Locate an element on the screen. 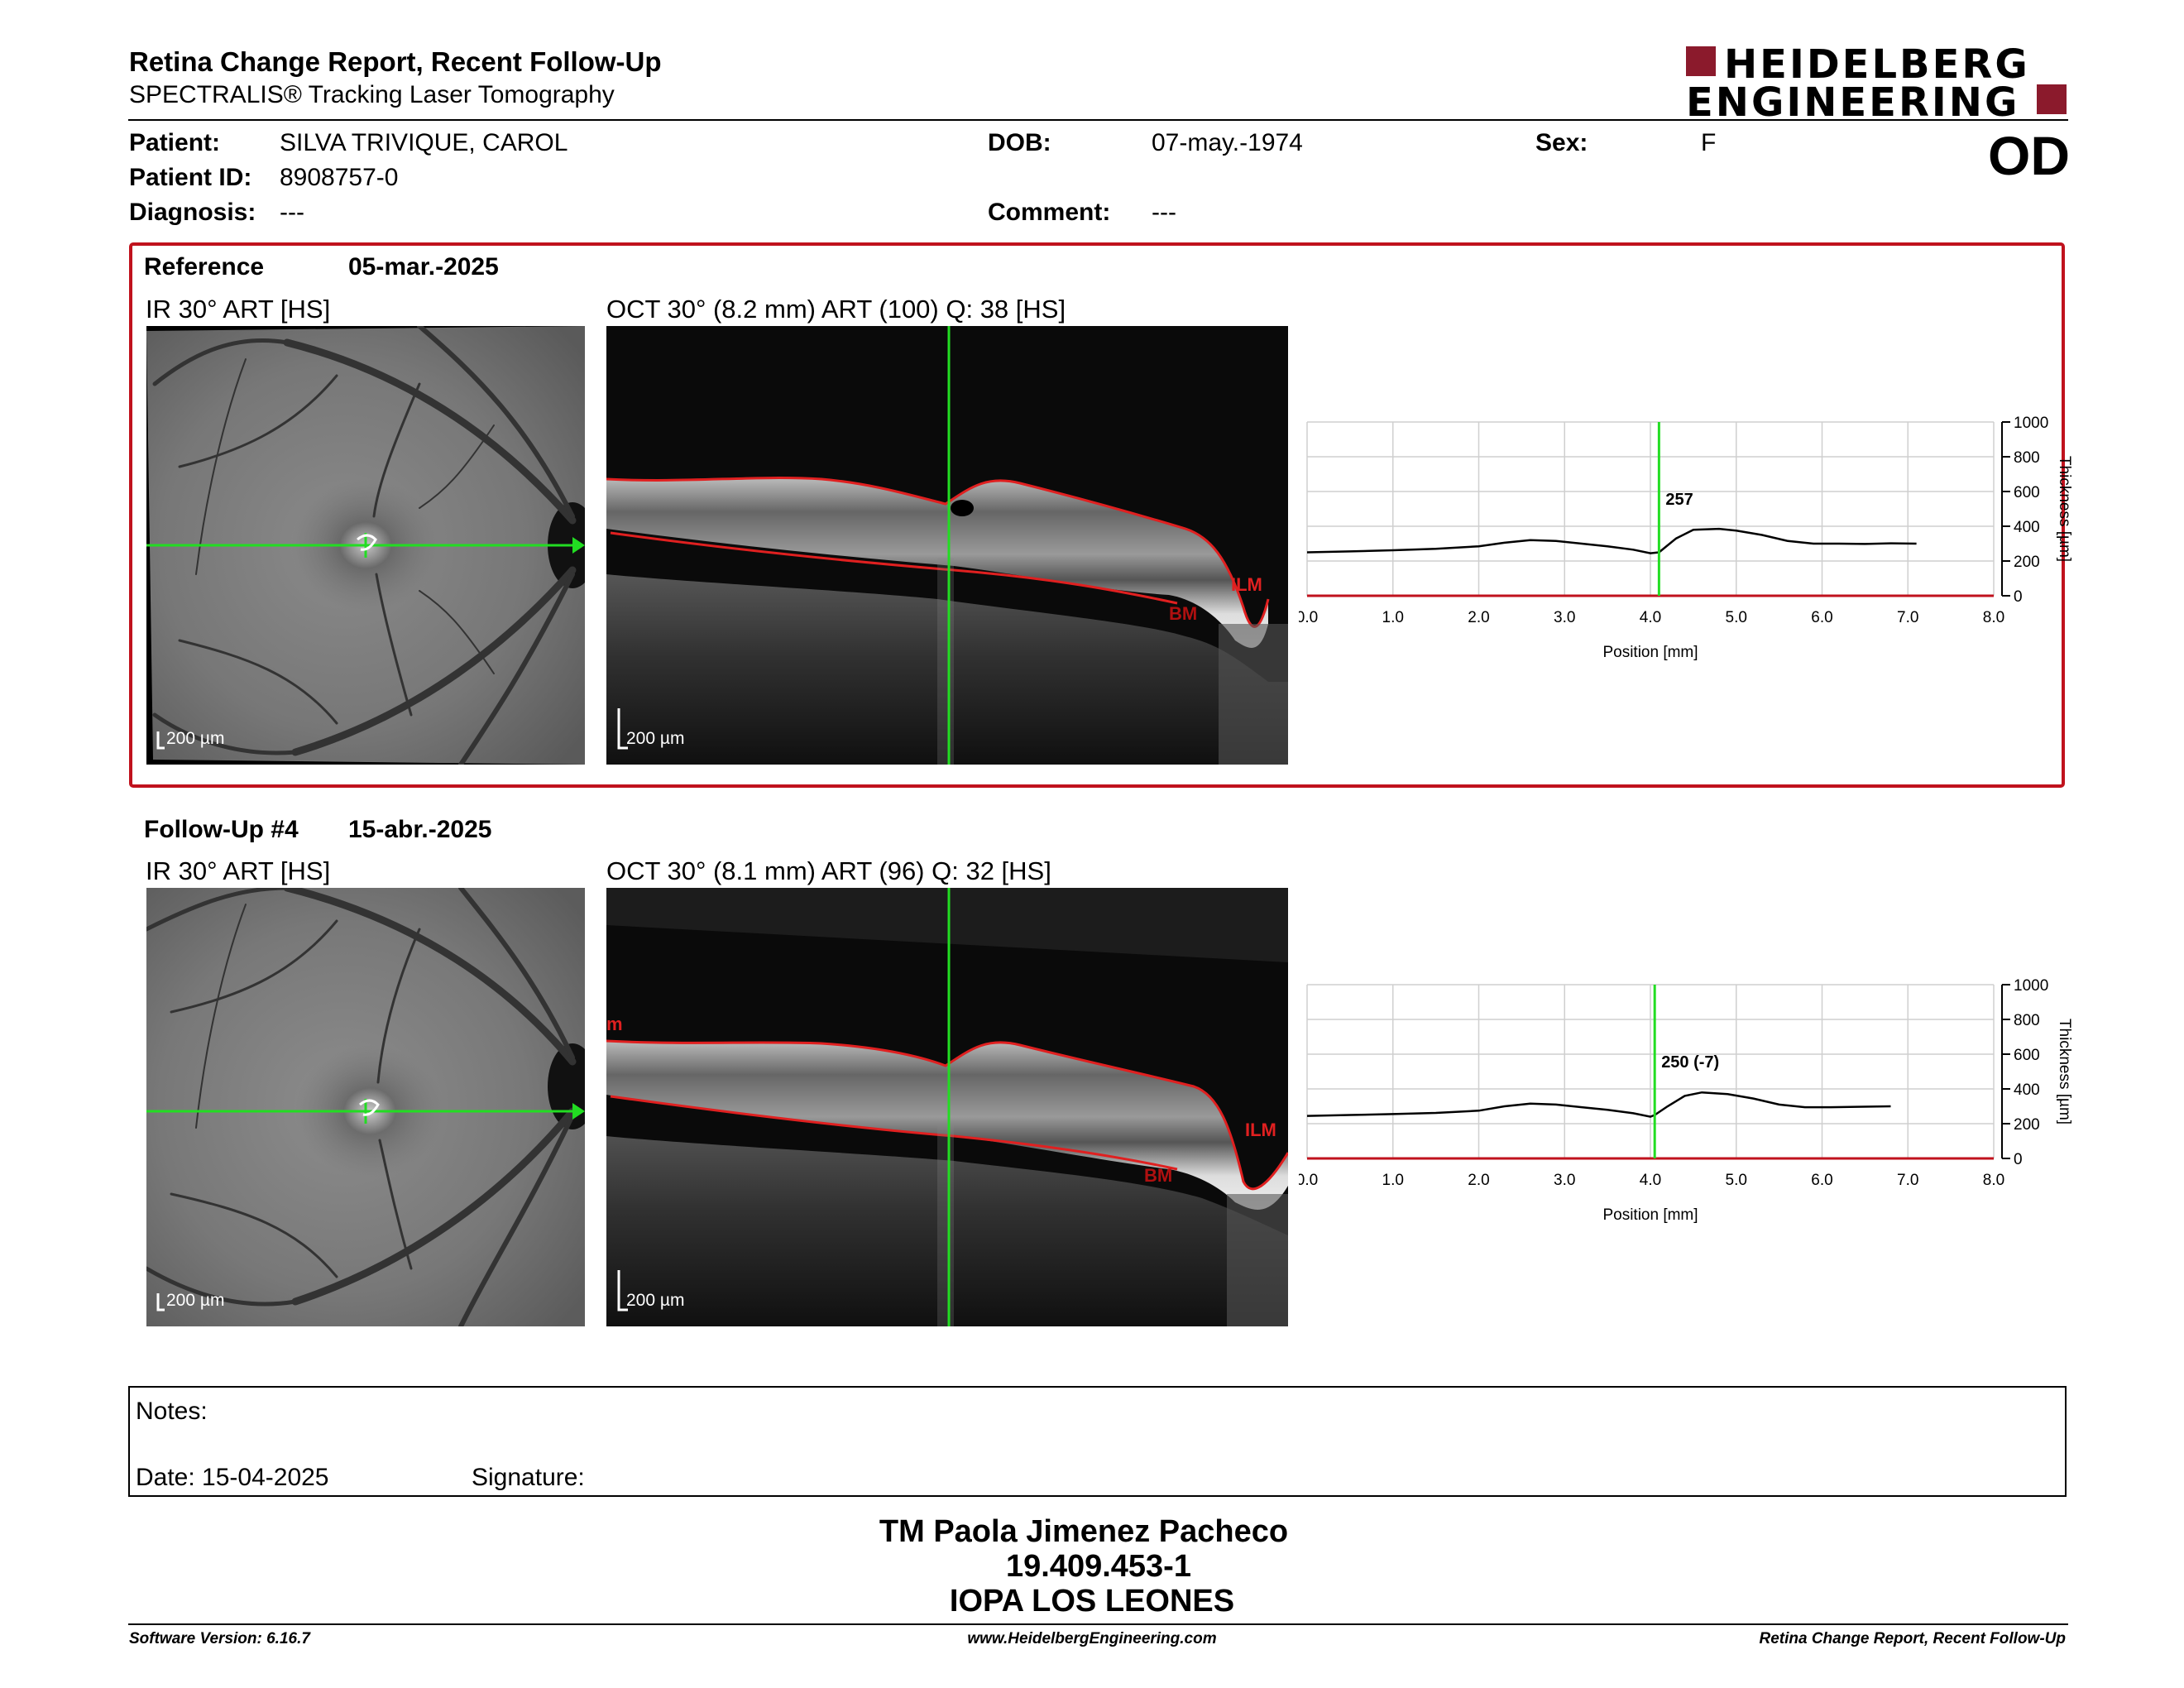 The height and width of the screenshot is (1688, 2184). followup-oct-title: OCT 30° (8.1 mm) ART (96) Q: 32 [HS] is located at coordinates (828, 870).